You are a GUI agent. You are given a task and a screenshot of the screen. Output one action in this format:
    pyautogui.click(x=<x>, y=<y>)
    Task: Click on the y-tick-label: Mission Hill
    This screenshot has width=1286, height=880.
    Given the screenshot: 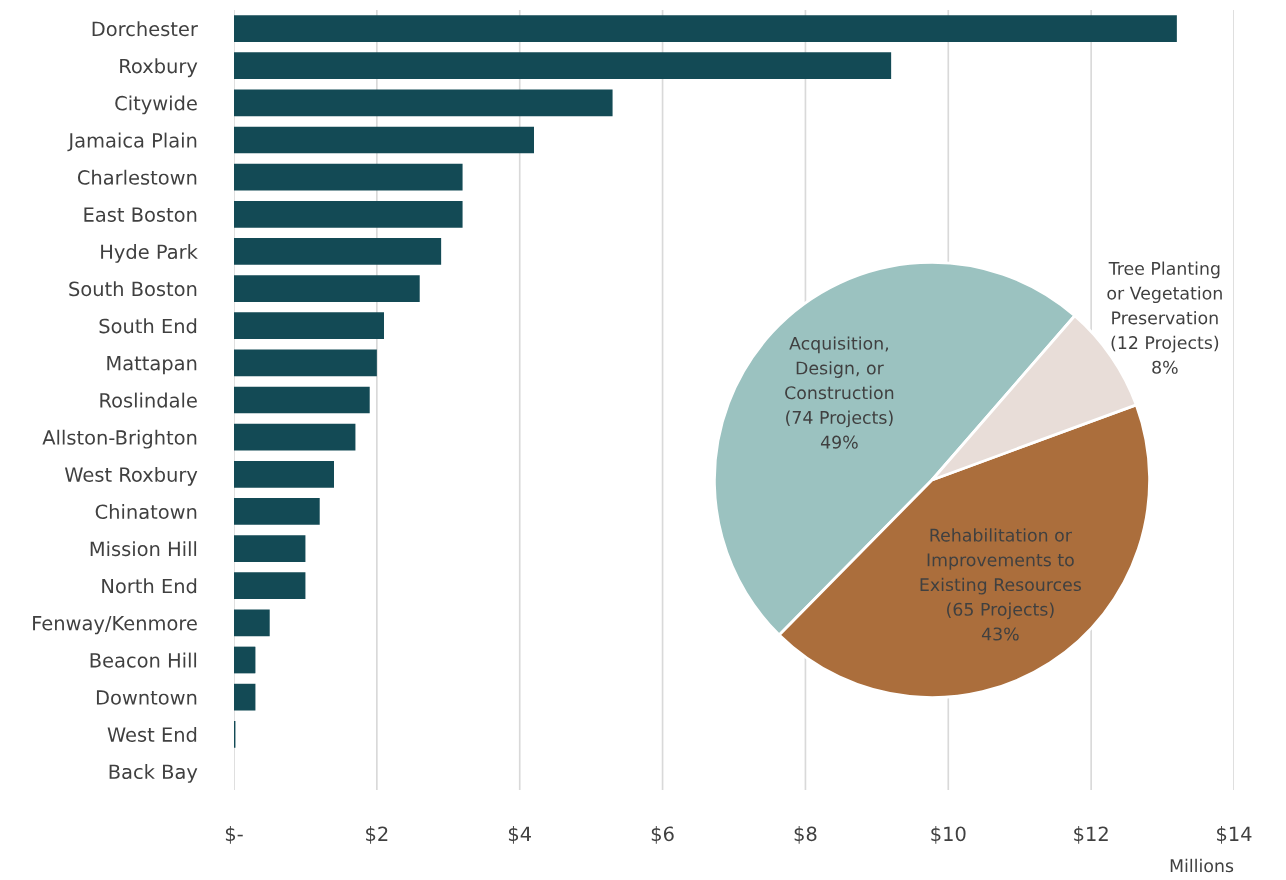 What is the action you would take?
    pyautogui.click(x=143, y=549)
    